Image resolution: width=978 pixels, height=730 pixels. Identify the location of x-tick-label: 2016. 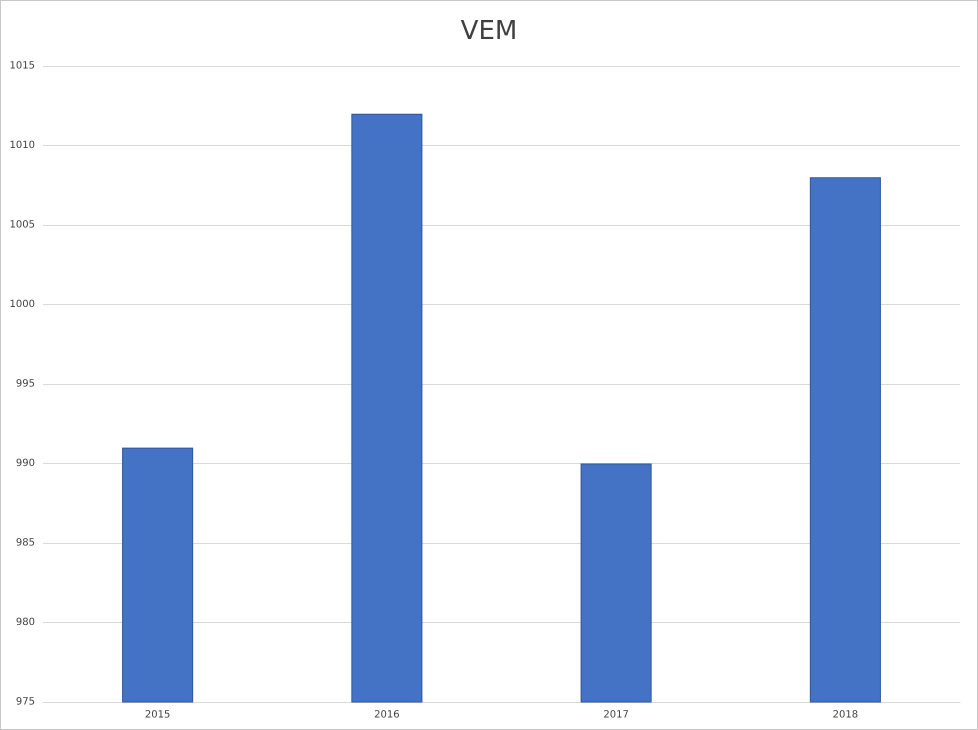
(387, 715).